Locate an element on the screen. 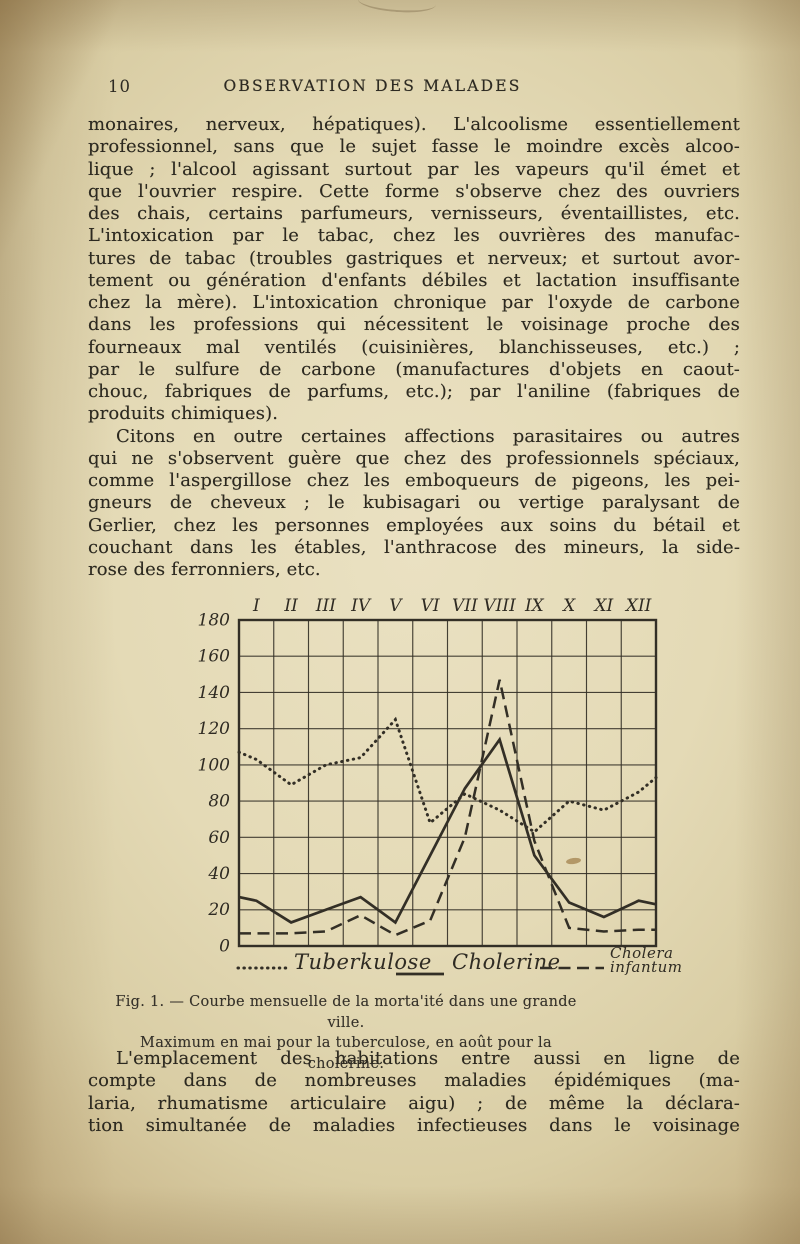 The width and height of the screenshot is (800, 1244). photo-artifact is located at coordinates (397, 7).